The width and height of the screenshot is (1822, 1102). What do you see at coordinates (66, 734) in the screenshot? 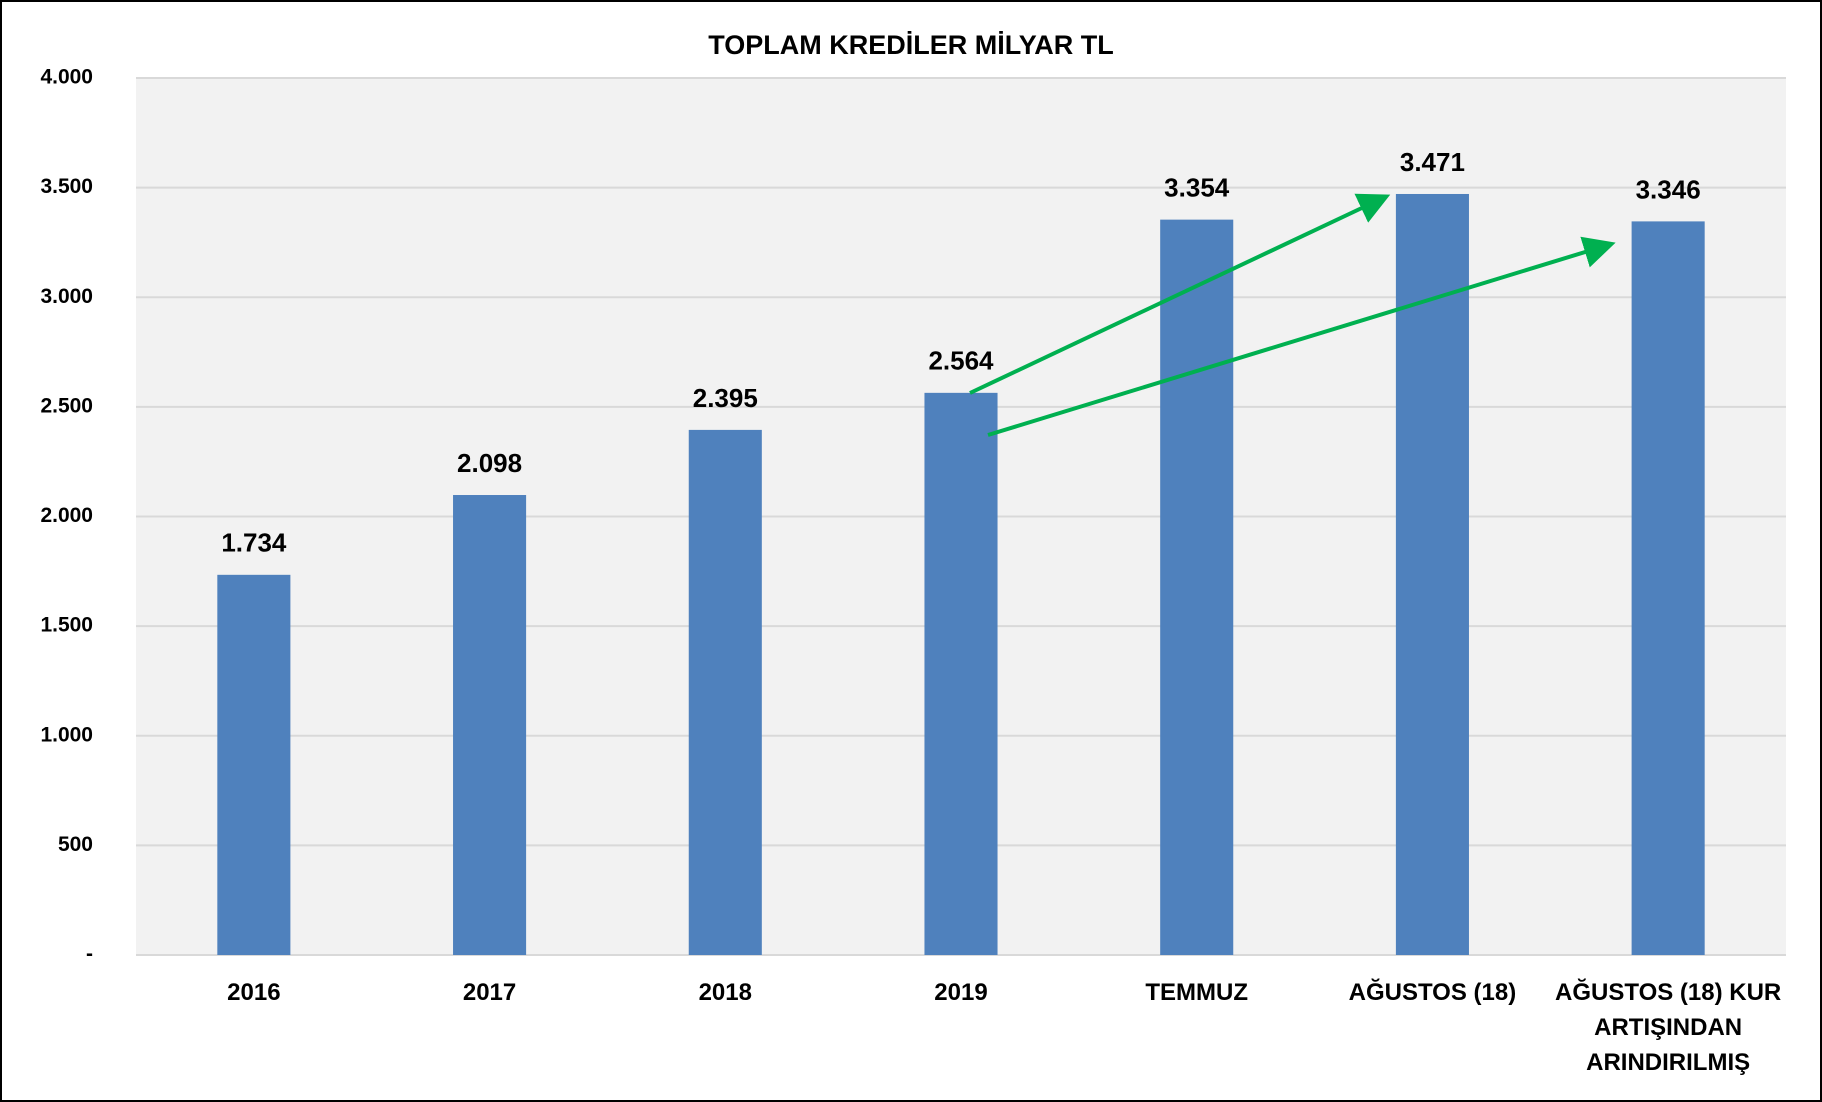
I see `y-tick-label: 1.000` at bounding box center [66, 734].